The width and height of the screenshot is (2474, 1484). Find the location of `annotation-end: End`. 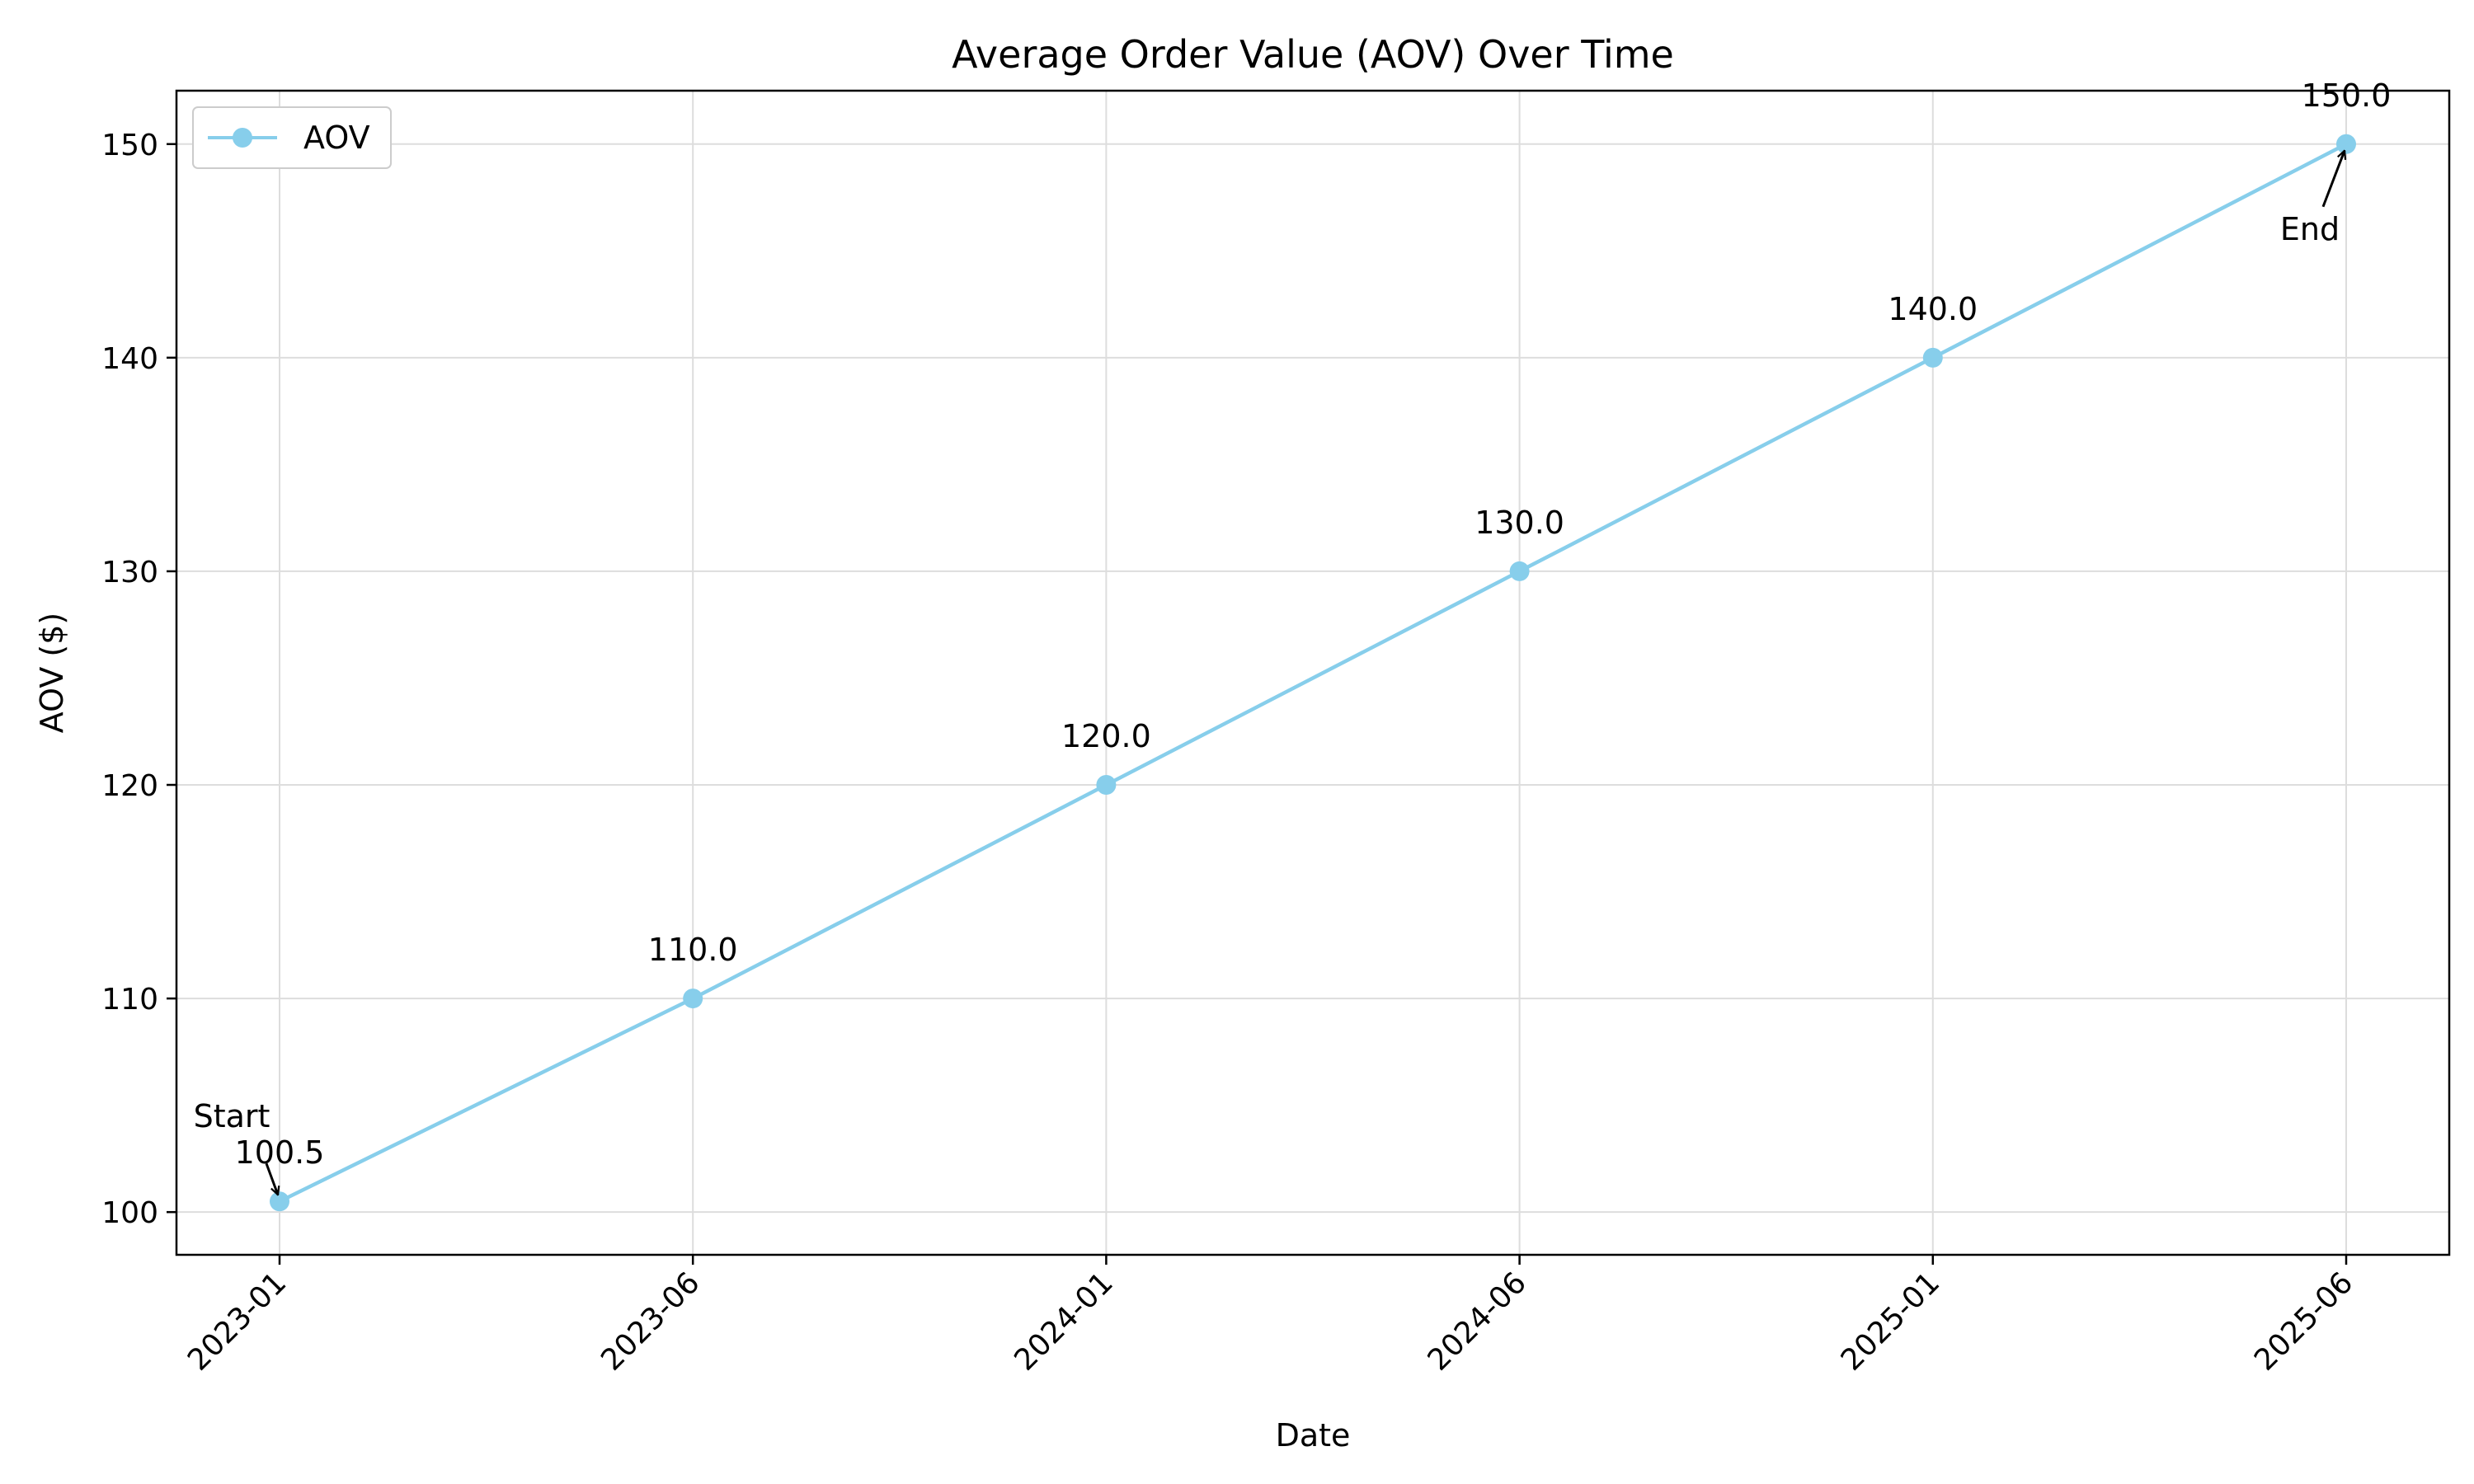

annotation-end: End is located at coordinates (2310, 229).